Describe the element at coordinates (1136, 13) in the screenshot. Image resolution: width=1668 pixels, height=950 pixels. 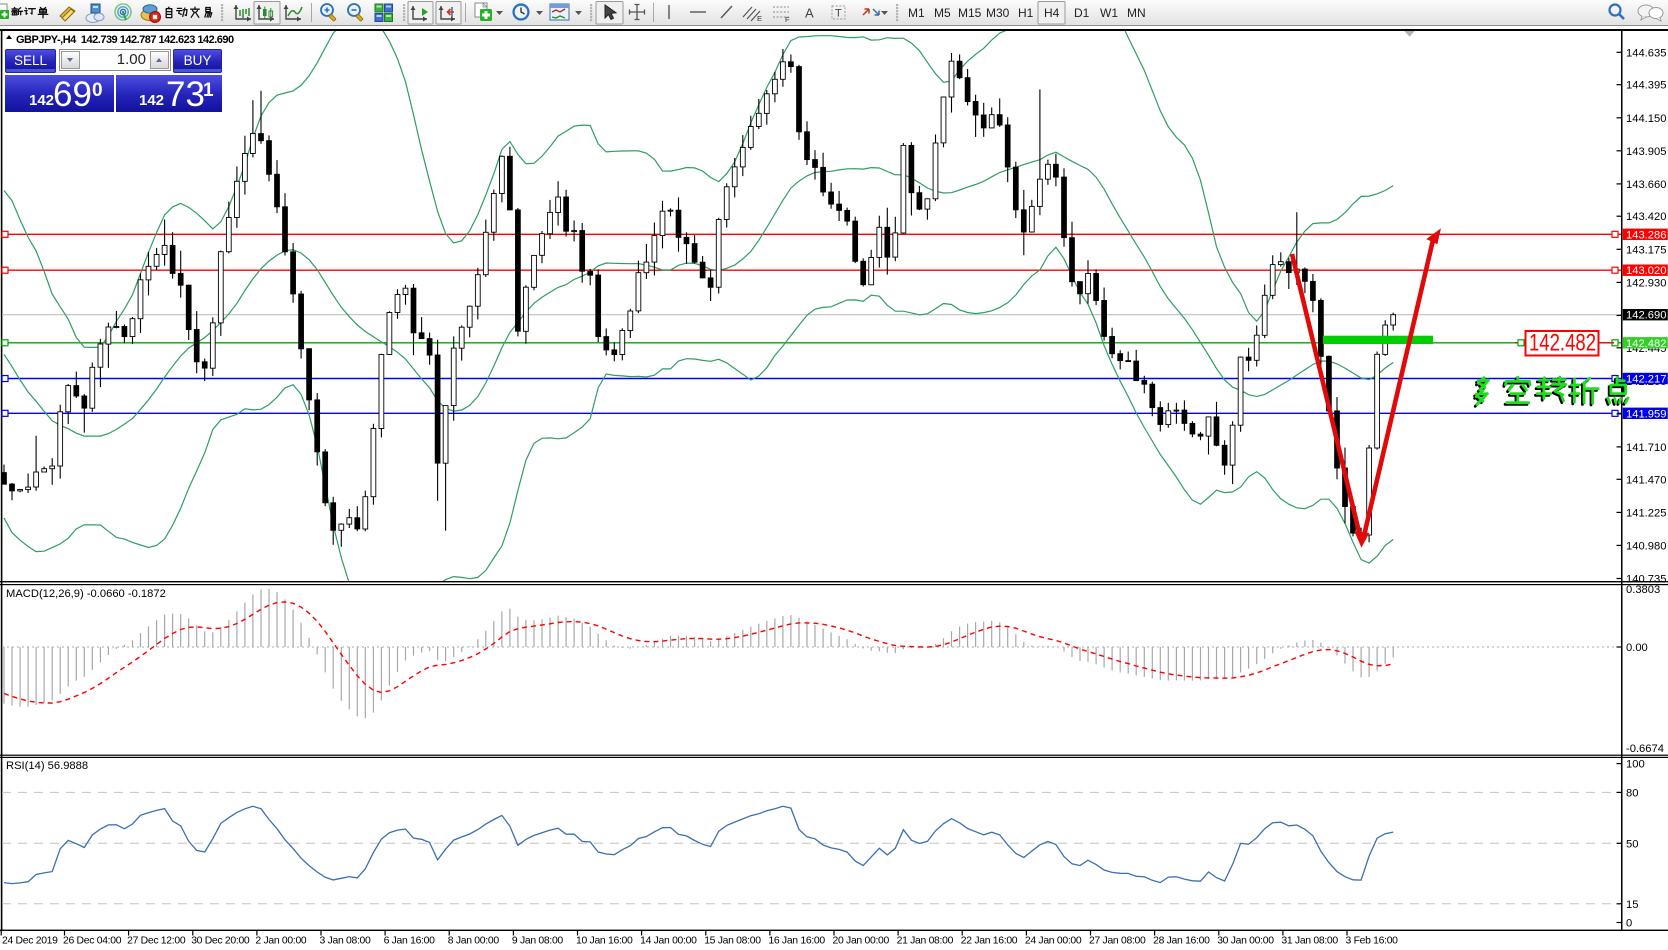
I see `svg-text: MN` at that location.